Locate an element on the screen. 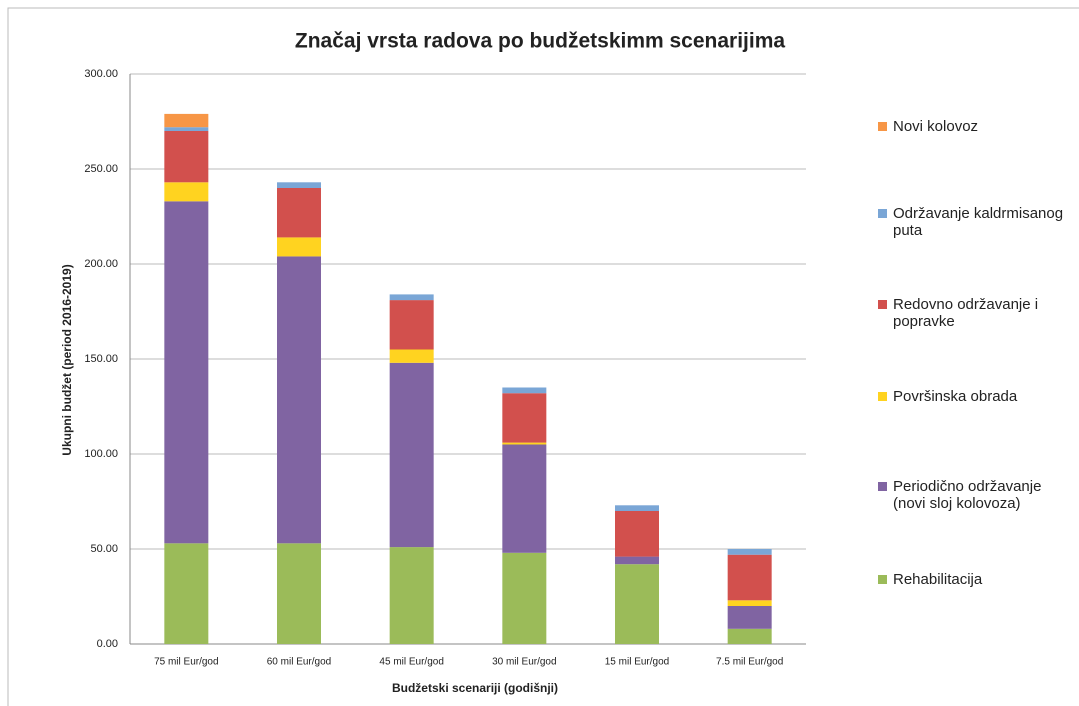 This screenshot has height=706, width=1079. legend-item: Održavanje kaldrmisanog puta is located at coordinates (973, 222).